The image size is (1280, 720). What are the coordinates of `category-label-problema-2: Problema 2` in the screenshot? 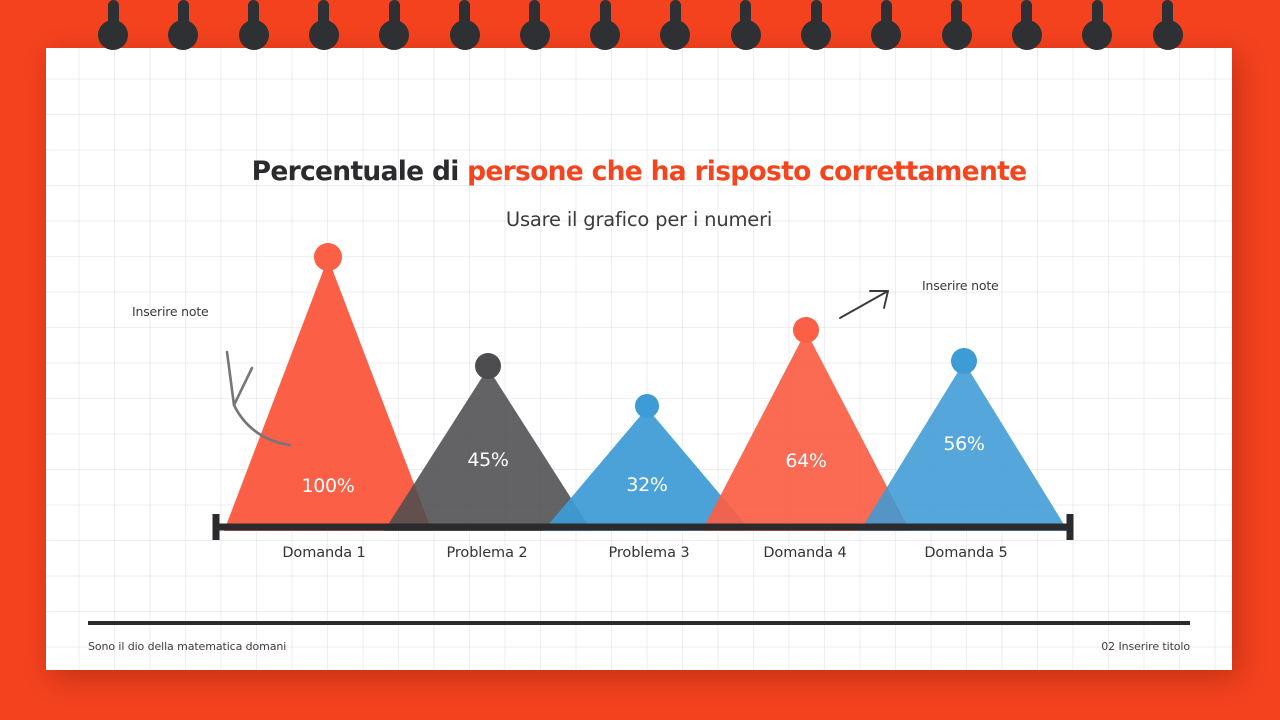 It's located at (487, 553).